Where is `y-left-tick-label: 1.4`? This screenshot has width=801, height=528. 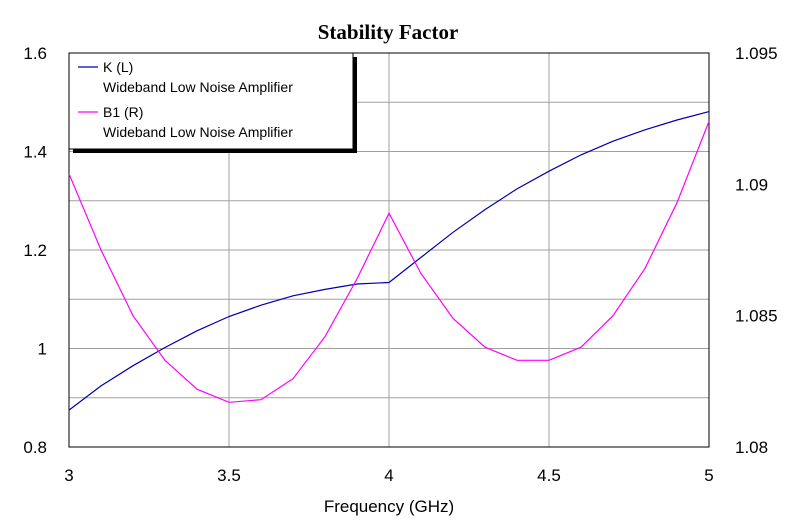
y-left-tick-label: 1.4 is located at coordinates (35, 152).